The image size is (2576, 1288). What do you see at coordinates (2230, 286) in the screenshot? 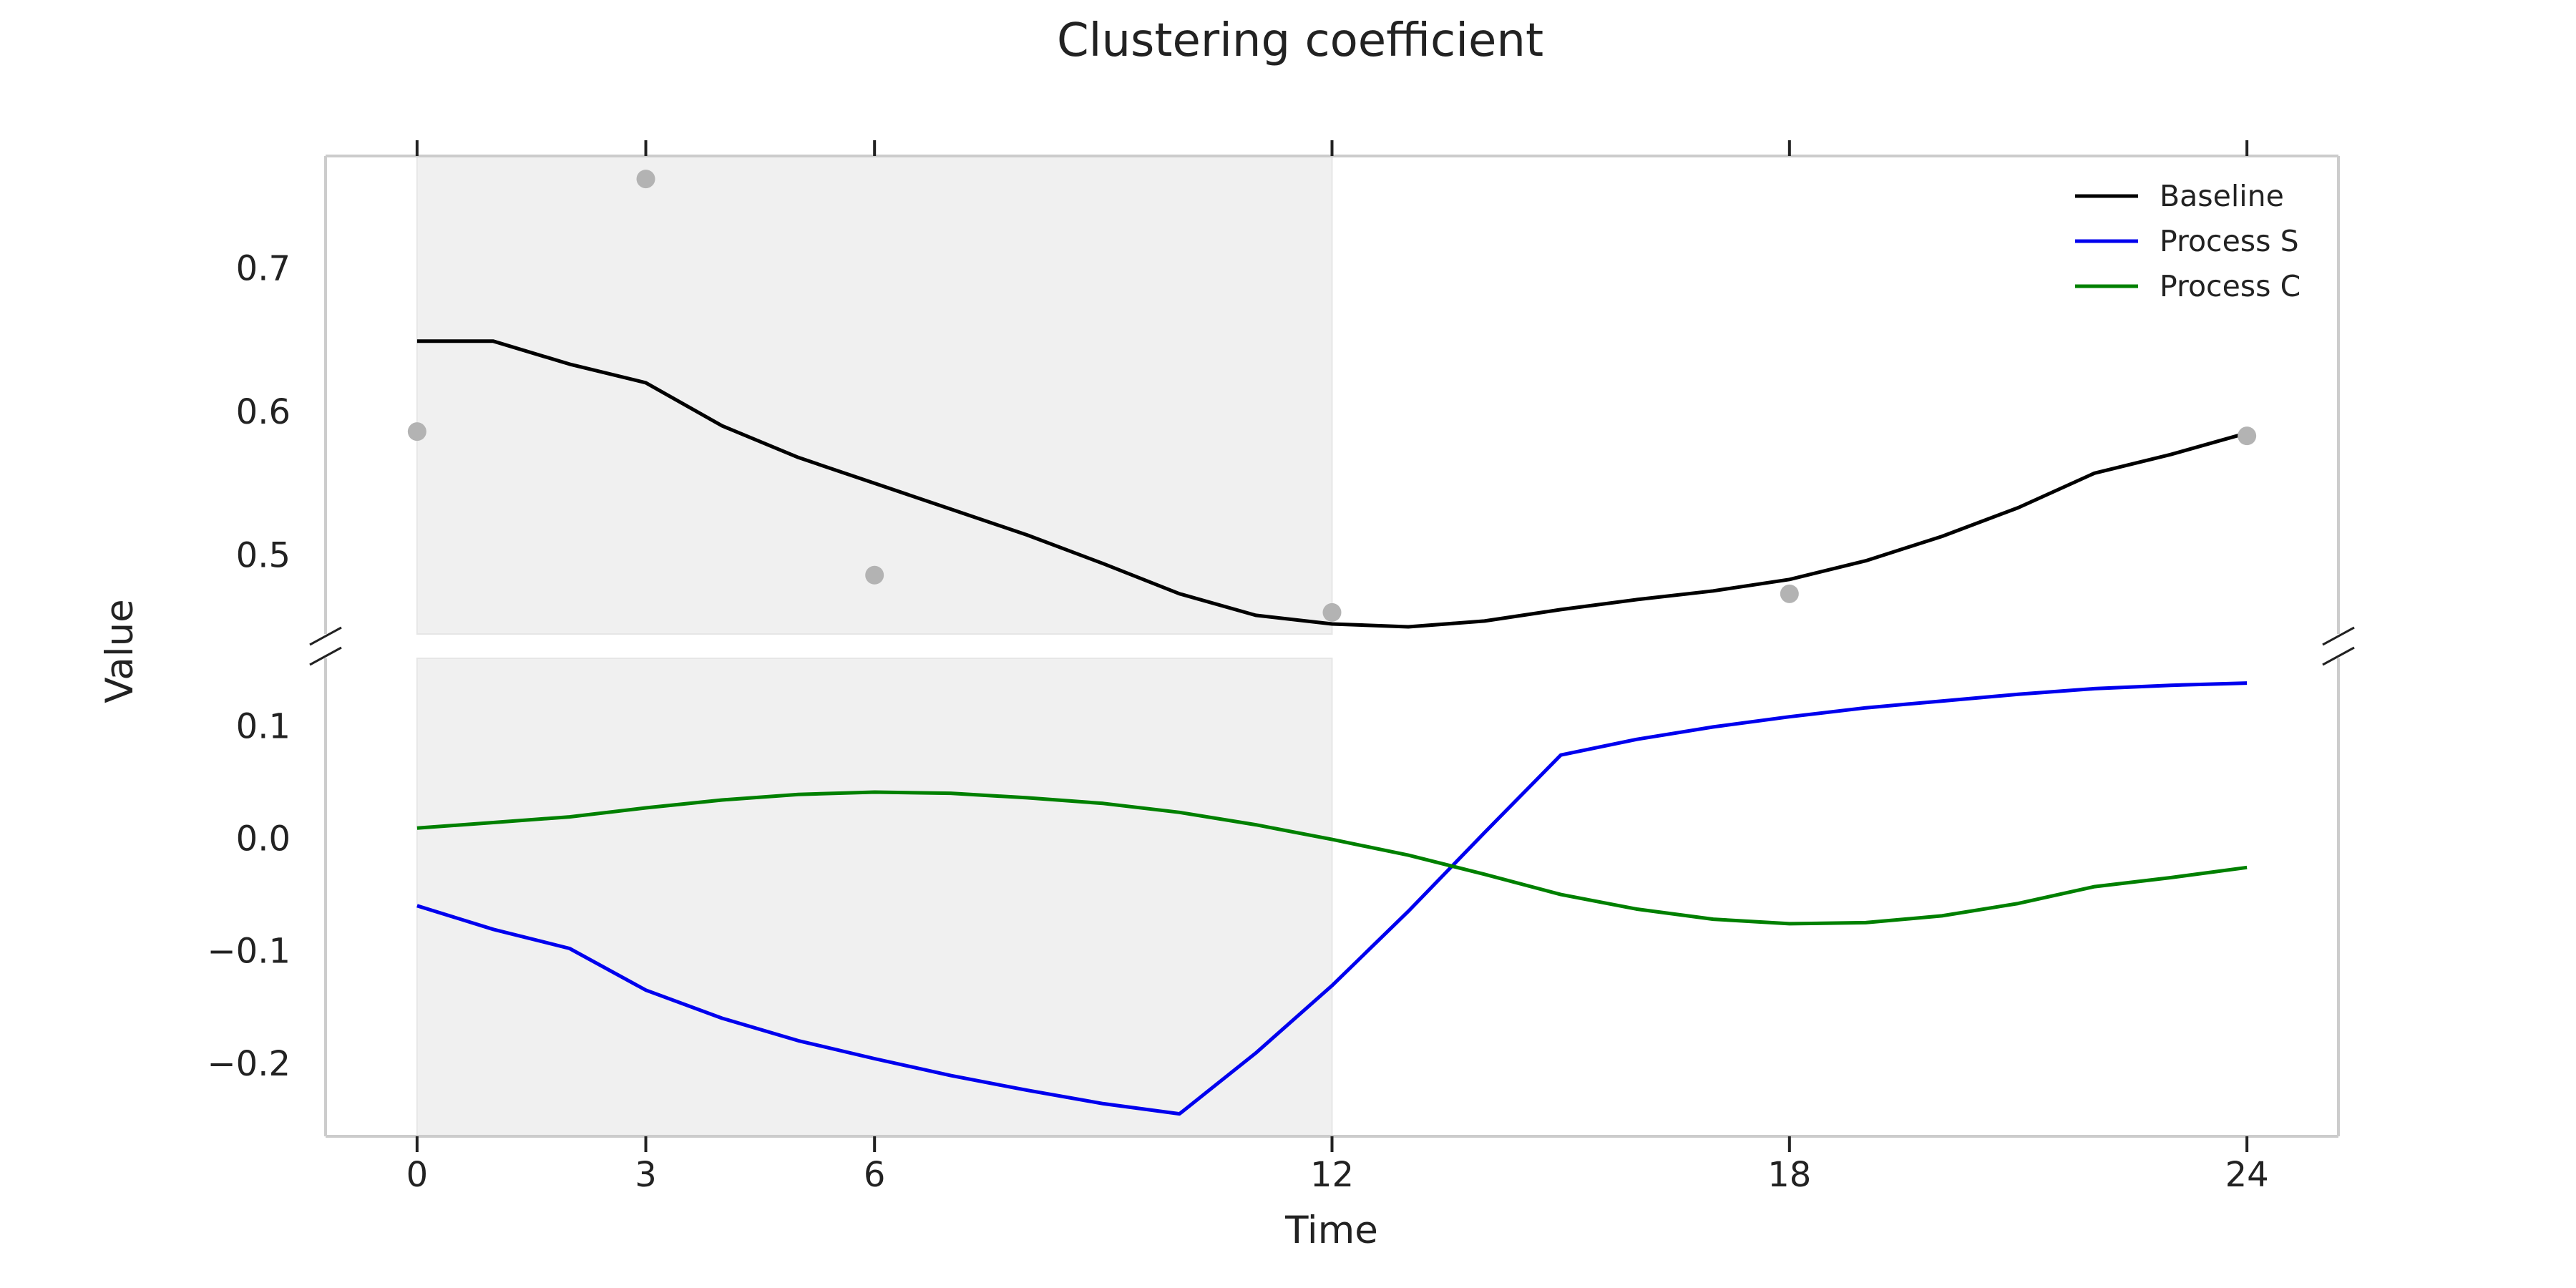
I see `legend-label-process-c: Process C` at bounding box center [2230, 286].